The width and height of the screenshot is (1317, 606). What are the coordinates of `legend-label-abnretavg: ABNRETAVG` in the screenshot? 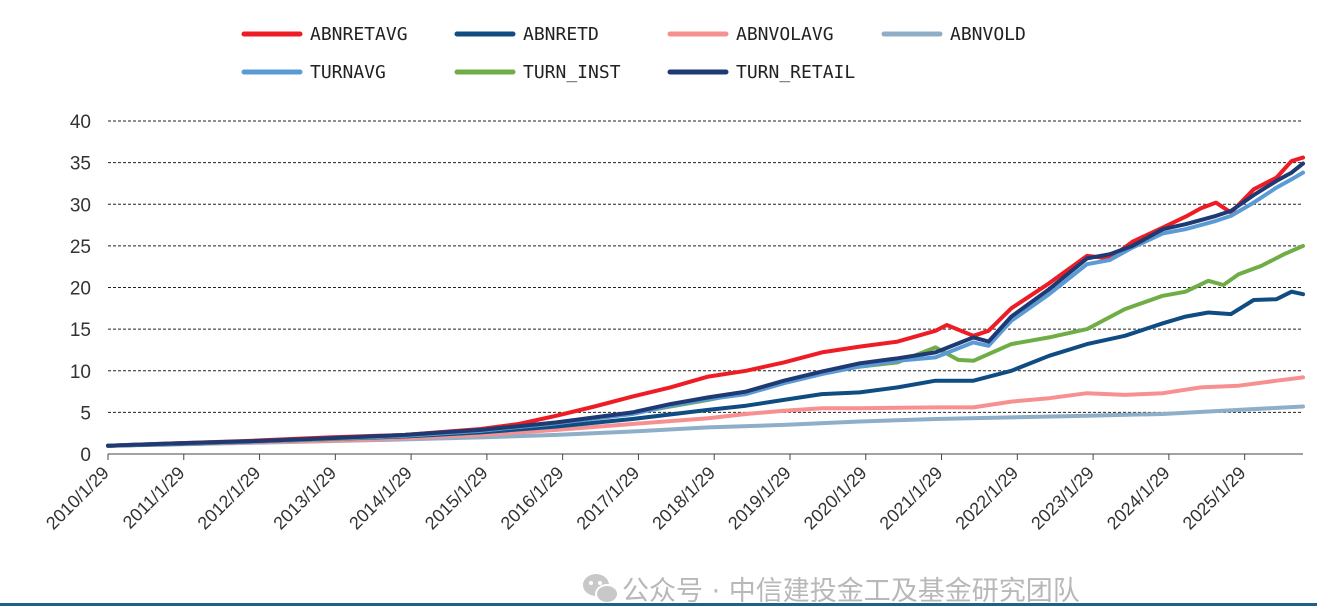 It's located at (359, 34).